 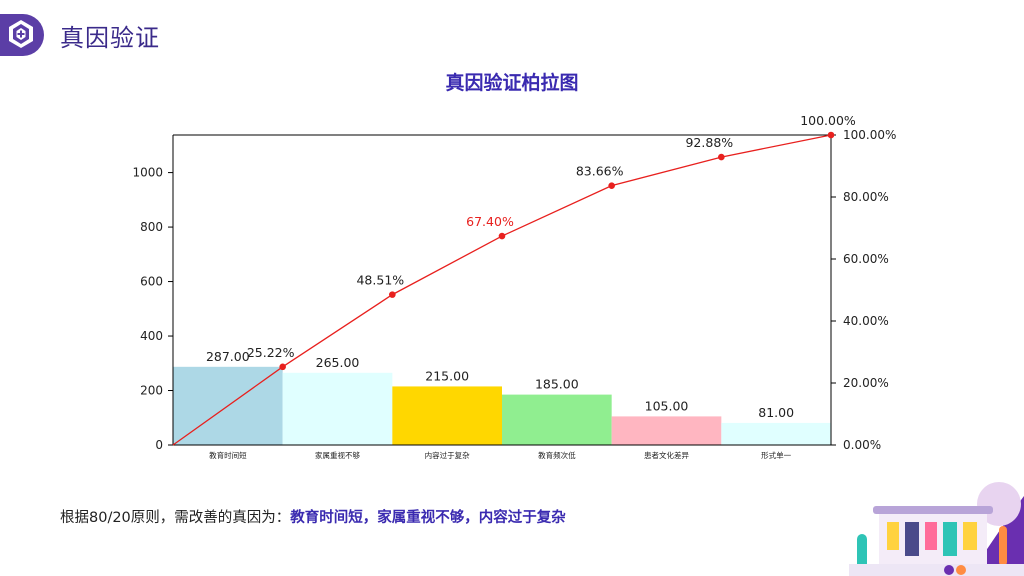 What do you see at coordinates (228, 356) in the screenshot?
I see `bar-value-label: 287.00` at bounding box center [228, 356].